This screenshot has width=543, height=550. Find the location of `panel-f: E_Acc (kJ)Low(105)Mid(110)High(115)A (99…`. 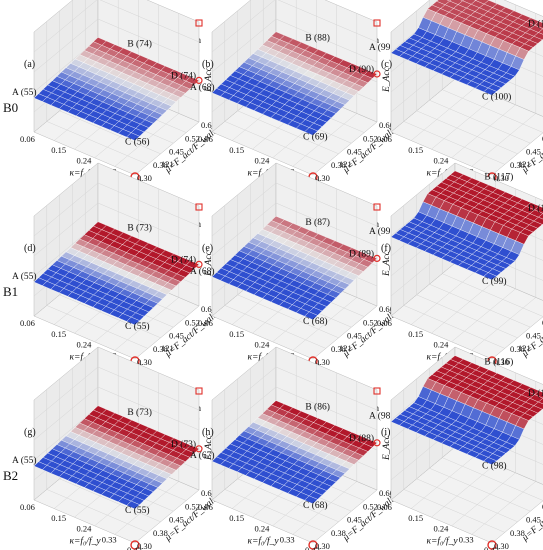

panel-f: E_Acc (kJ)Low(105)Mid(110)High(115)A (99… is located at coordinates (456, 265).